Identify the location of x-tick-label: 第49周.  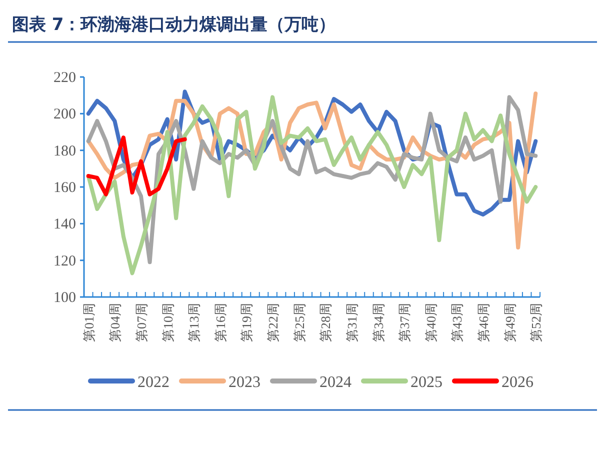
(510, 322).